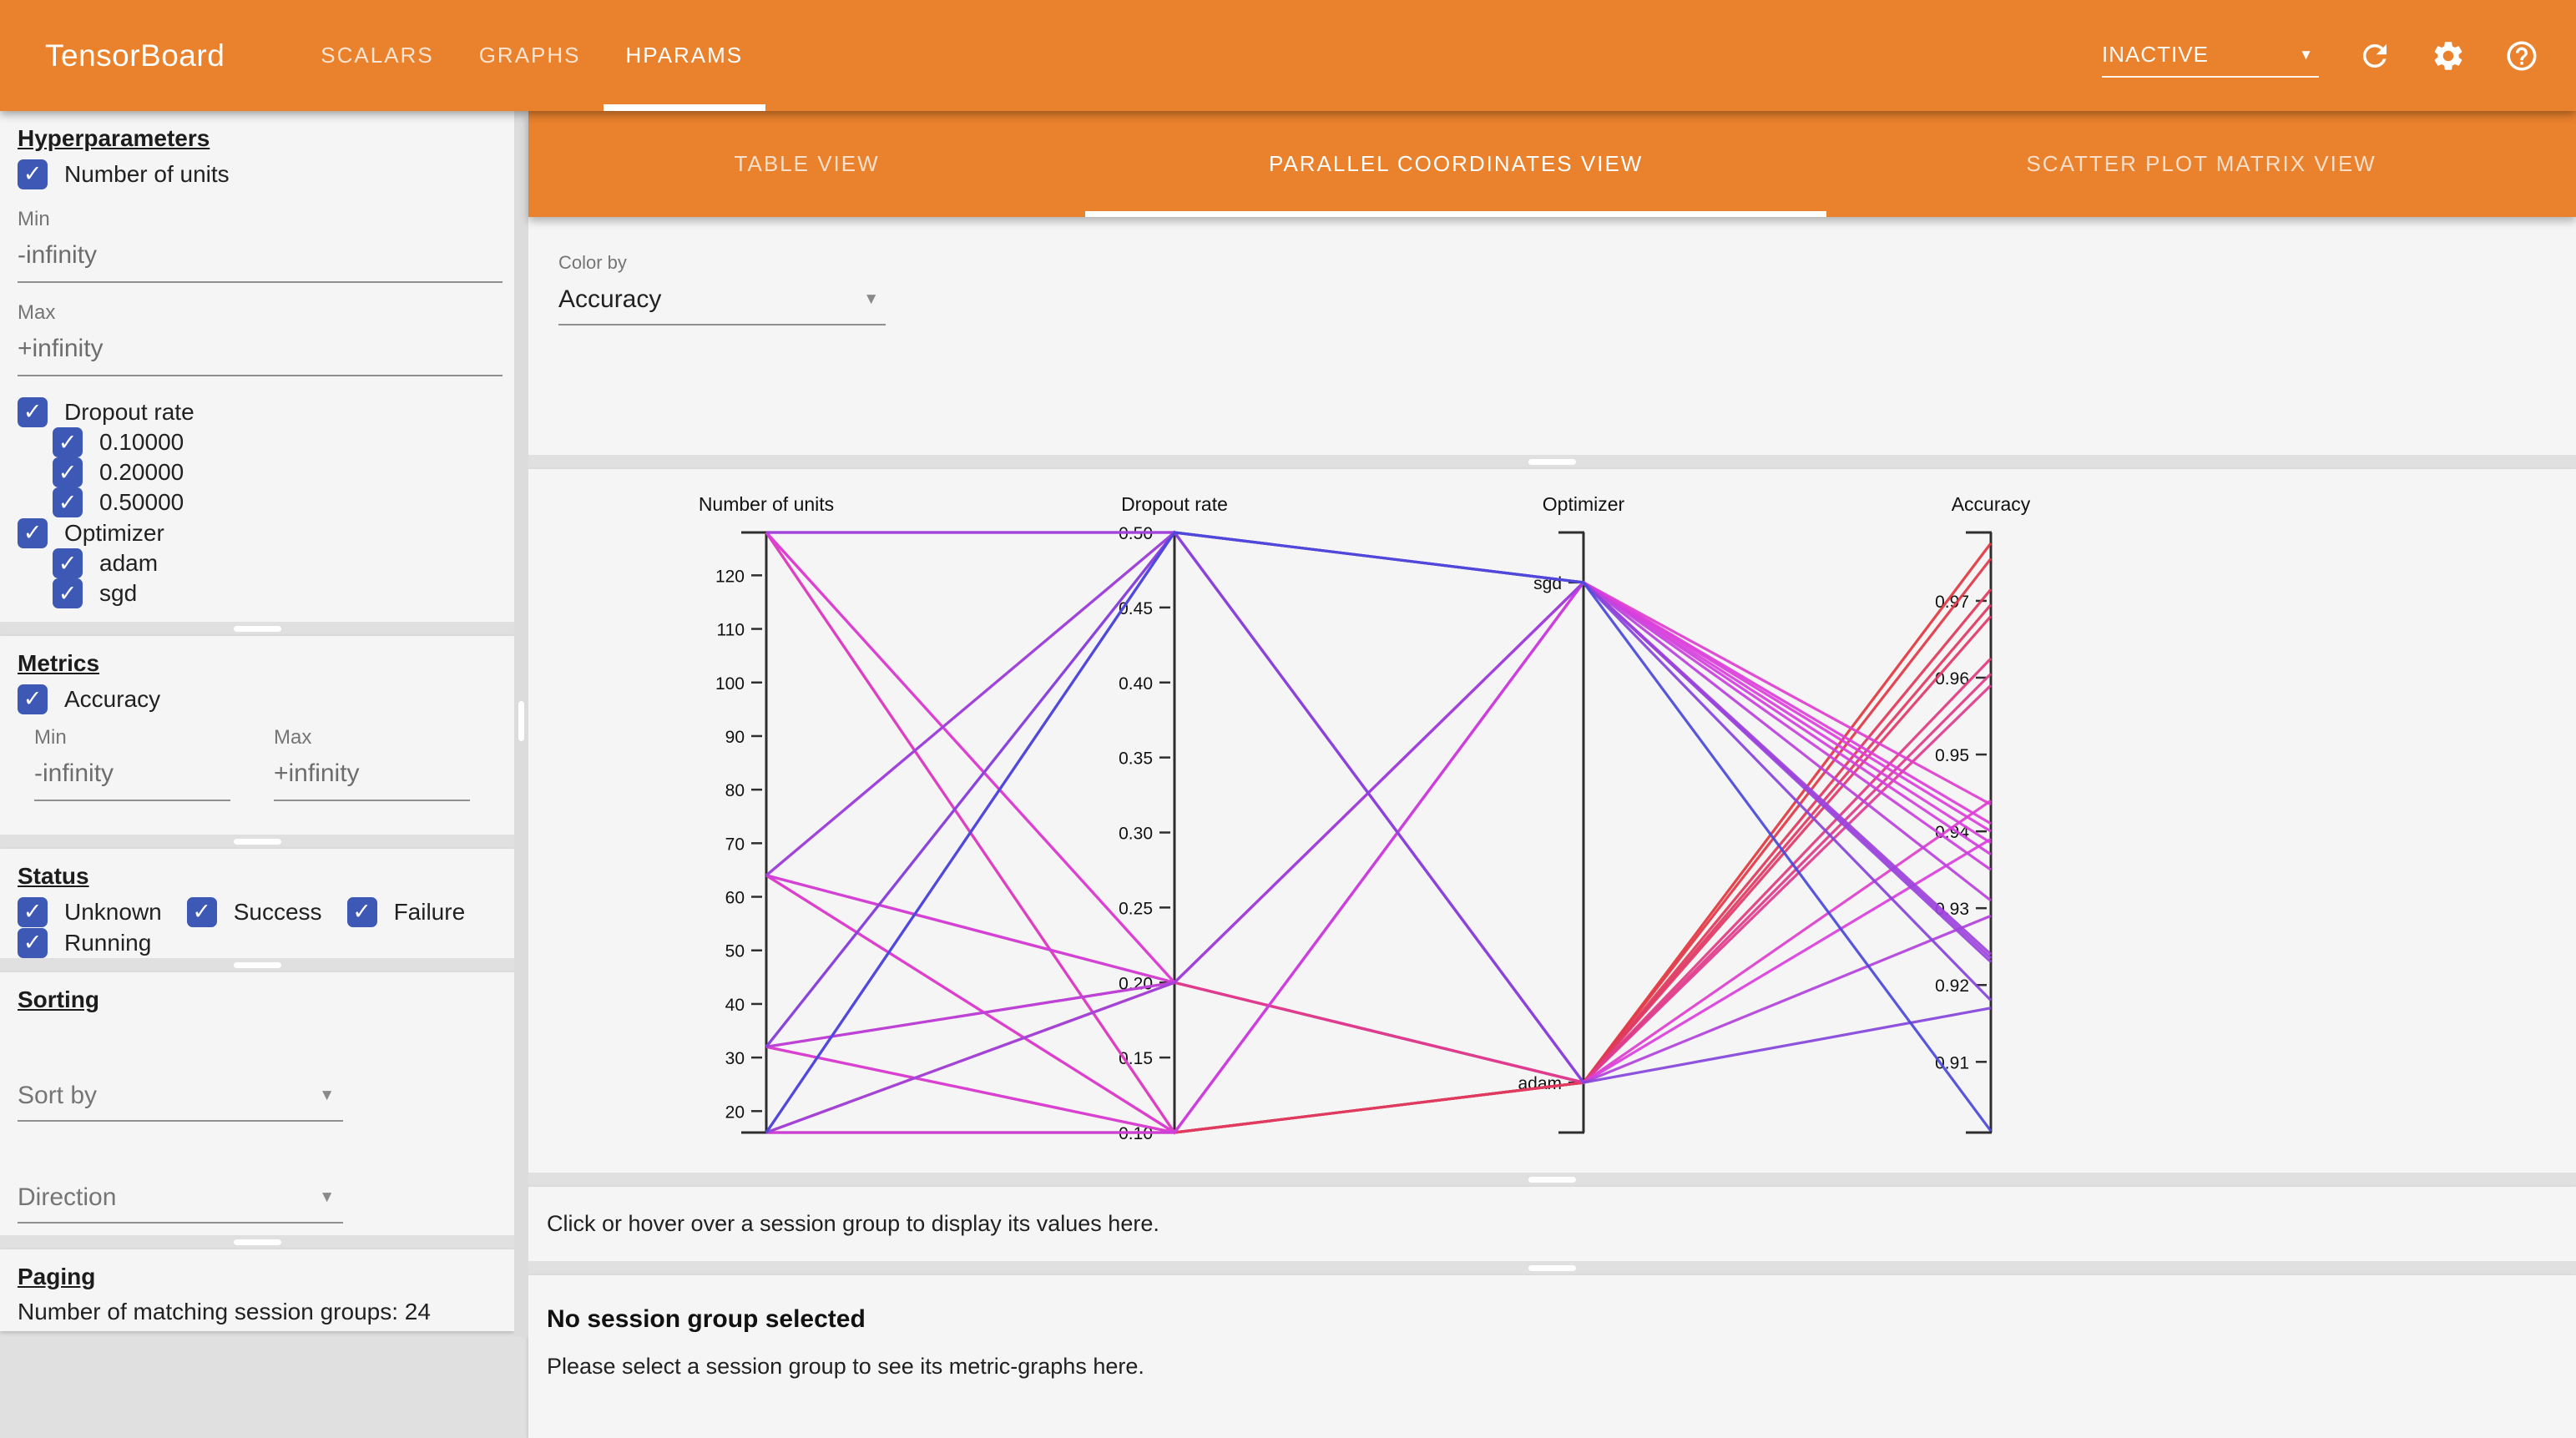  I want to click on metrics-heading: Metrics, so click(59, 663).